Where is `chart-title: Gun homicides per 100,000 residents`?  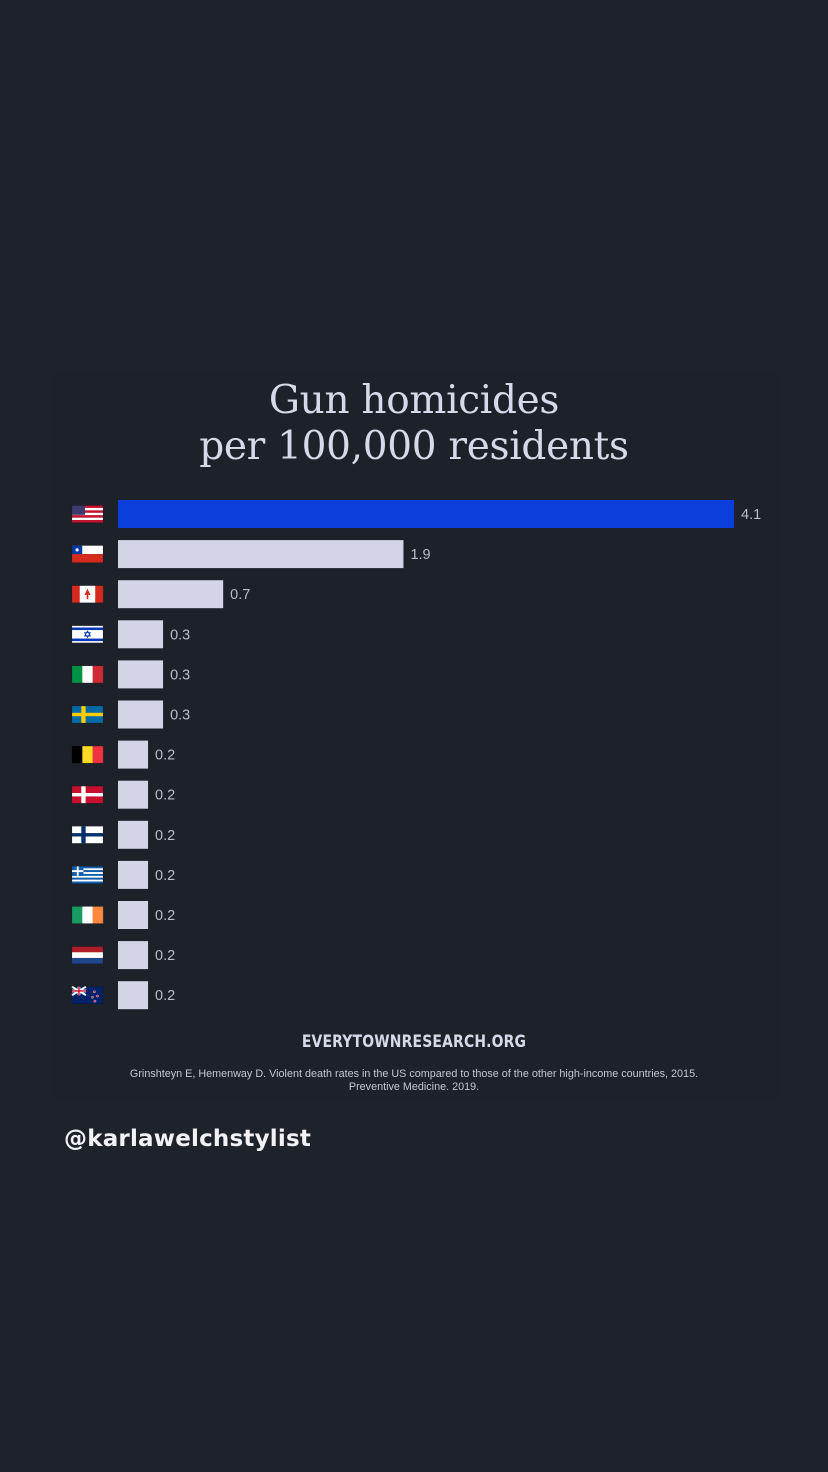
chart-title: Gun homicides per 100,000 residents is located at coordinates (414, 424).